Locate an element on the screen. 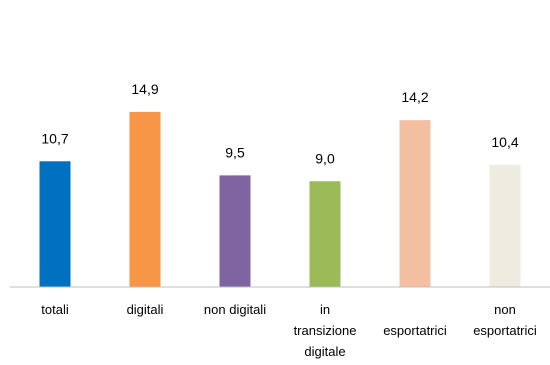  category-label-0: totali is located at coordinates (55, 309).